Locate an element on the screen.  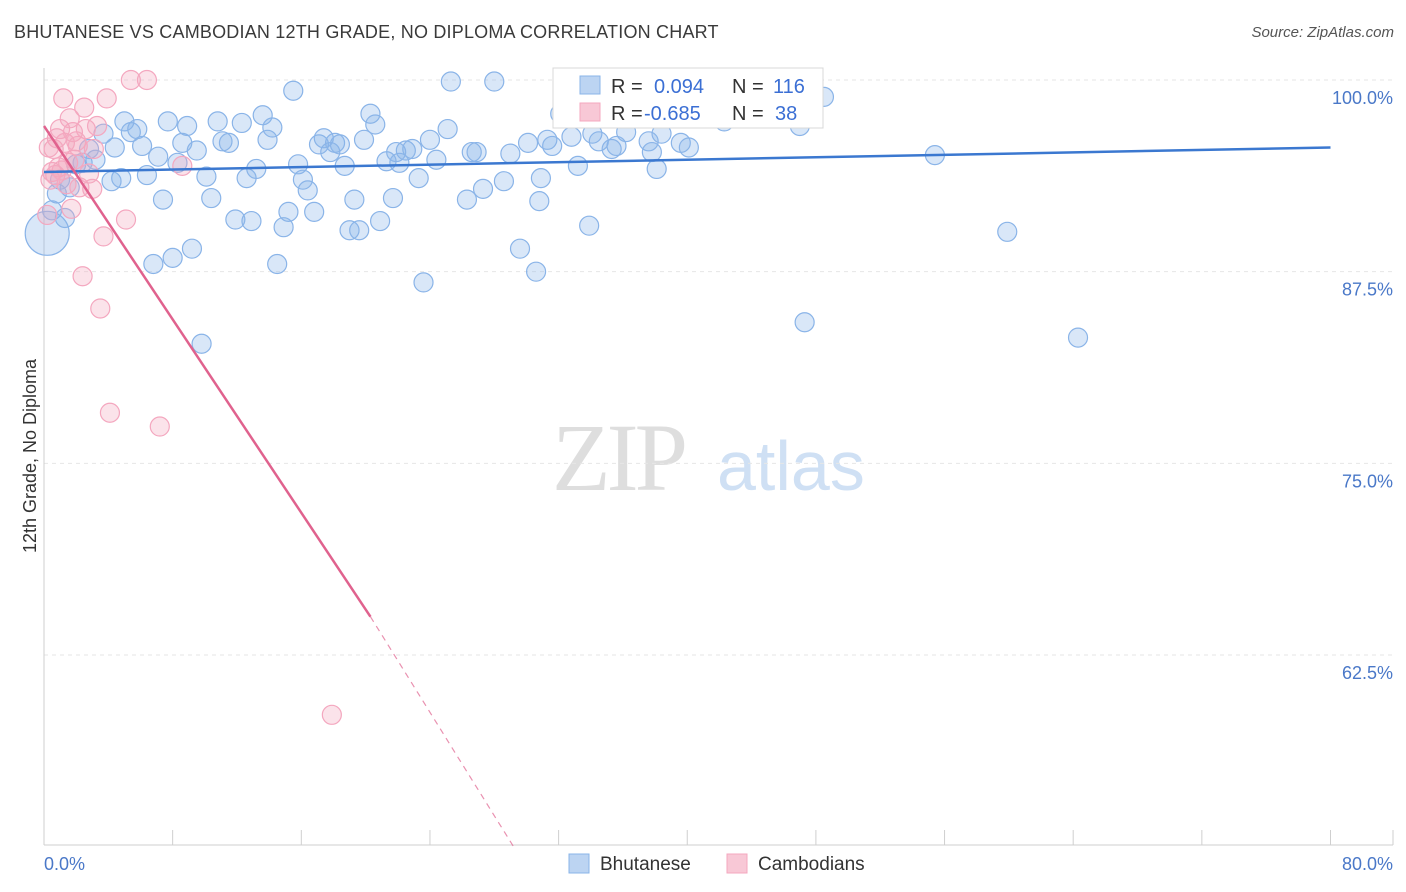
series-legend: Bhutanese Cambodians is located at coordinates (716, 864).